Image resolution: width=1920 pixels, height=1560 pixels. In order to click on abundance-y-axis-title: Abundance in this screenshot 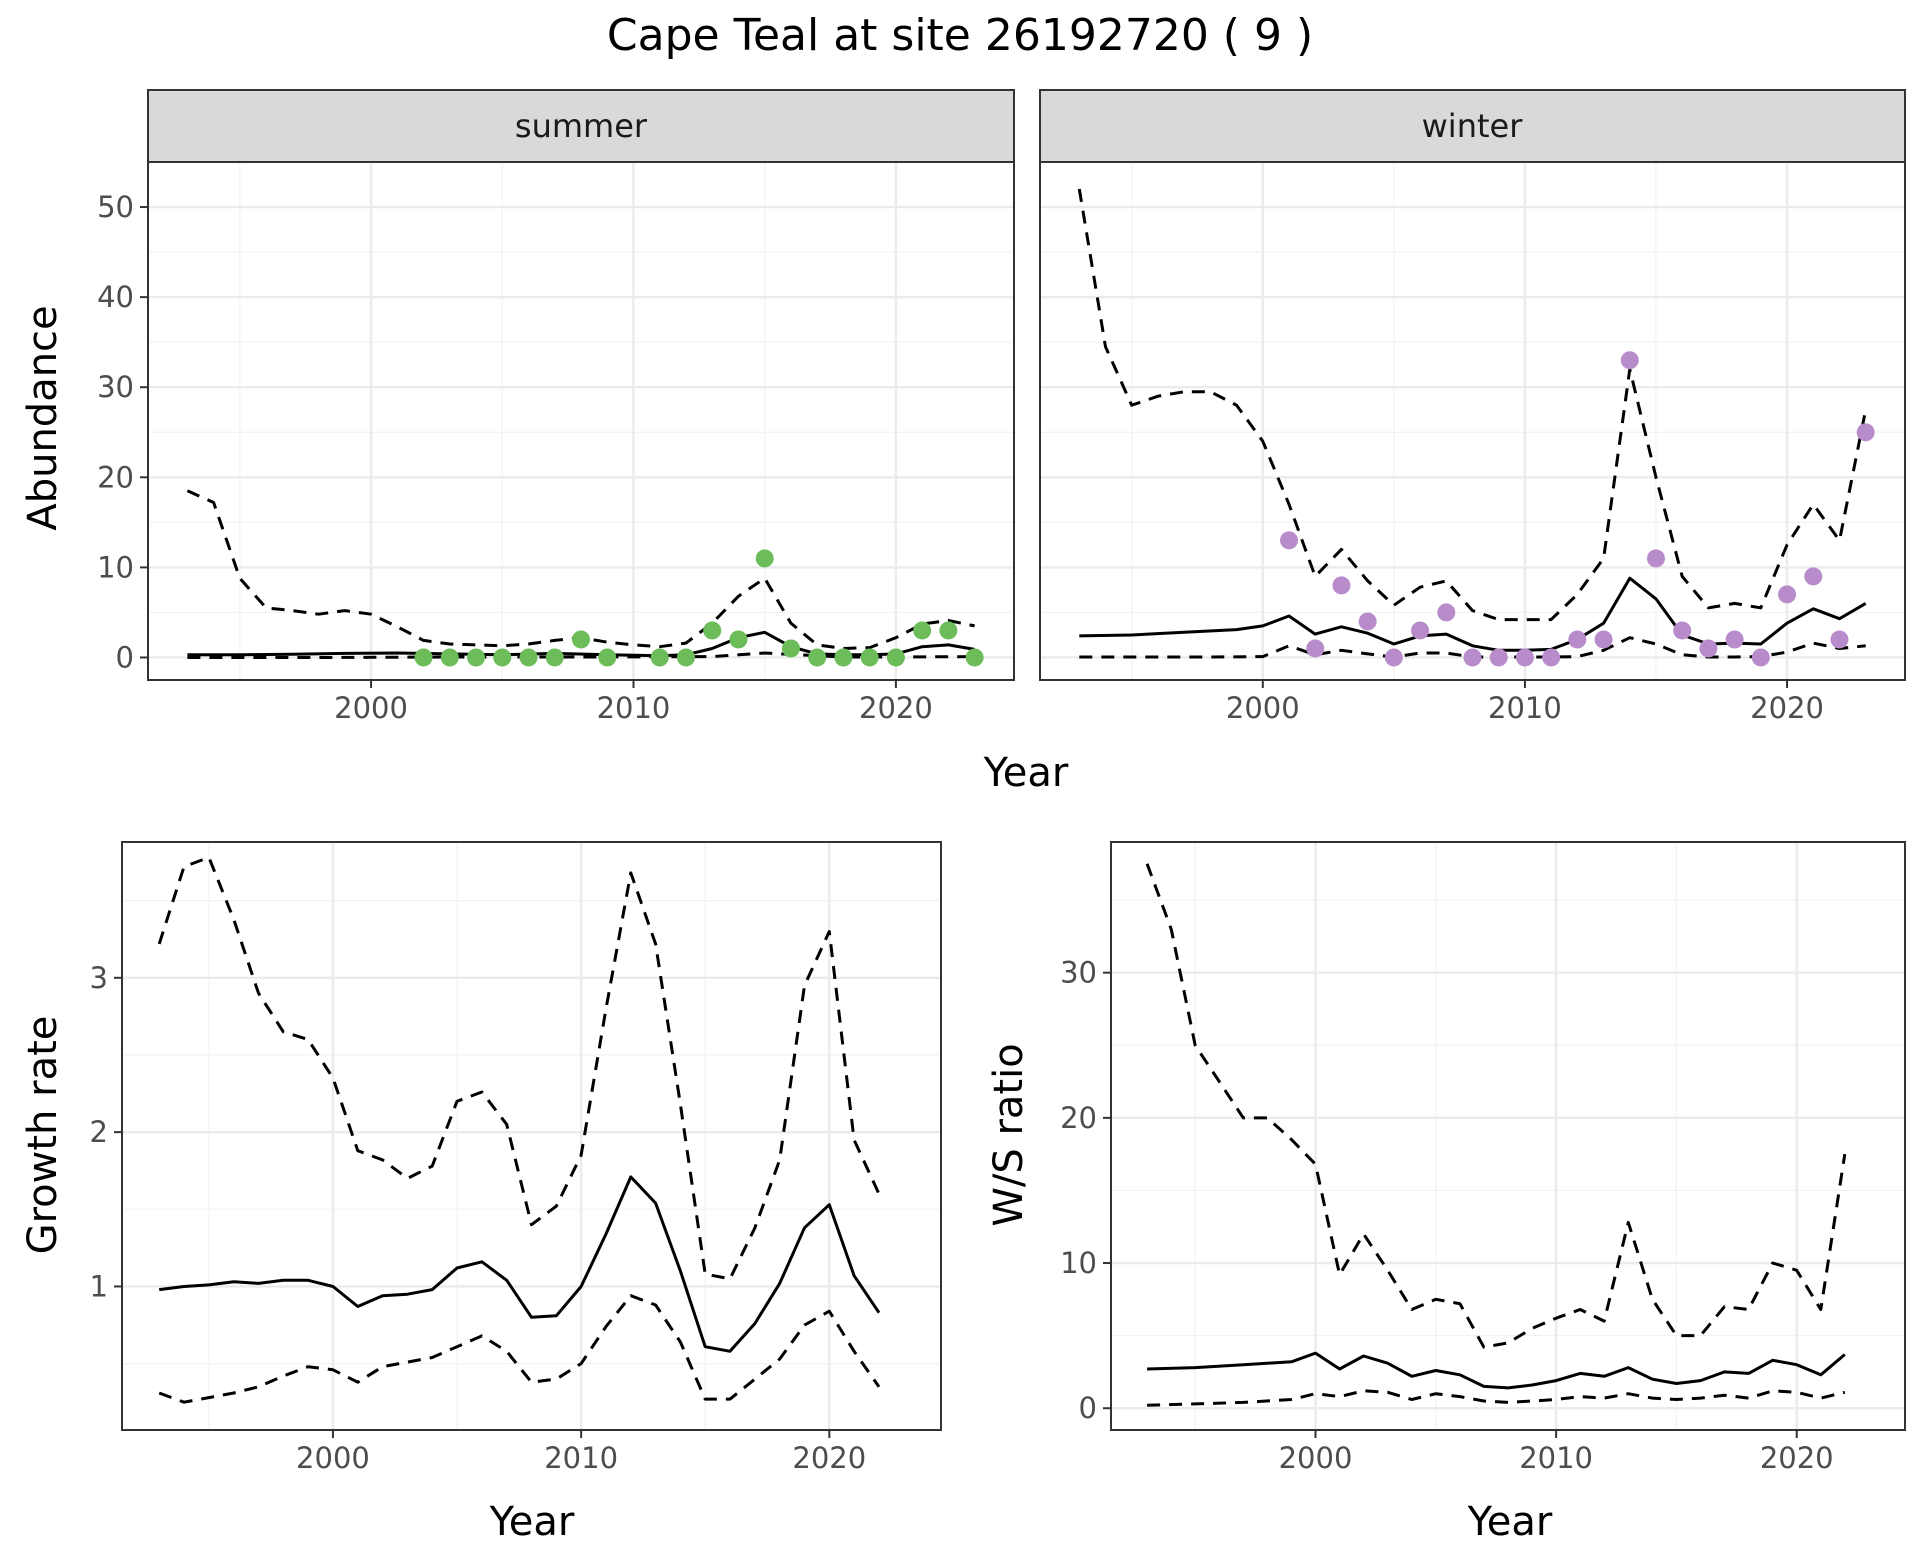, I will do `click(43, 417)`.